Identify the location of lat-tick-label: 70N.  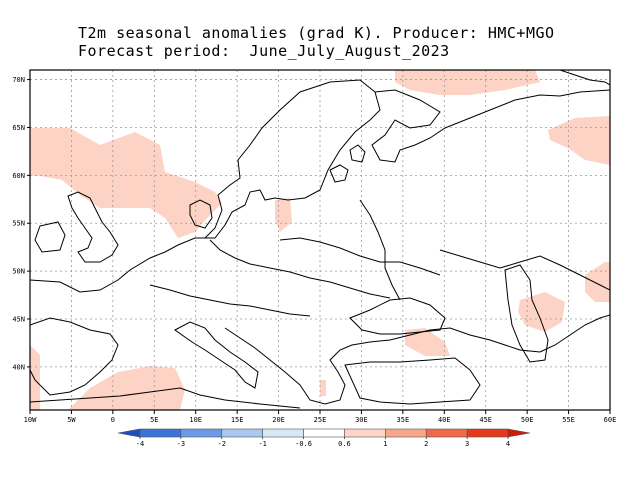
(18, 80).